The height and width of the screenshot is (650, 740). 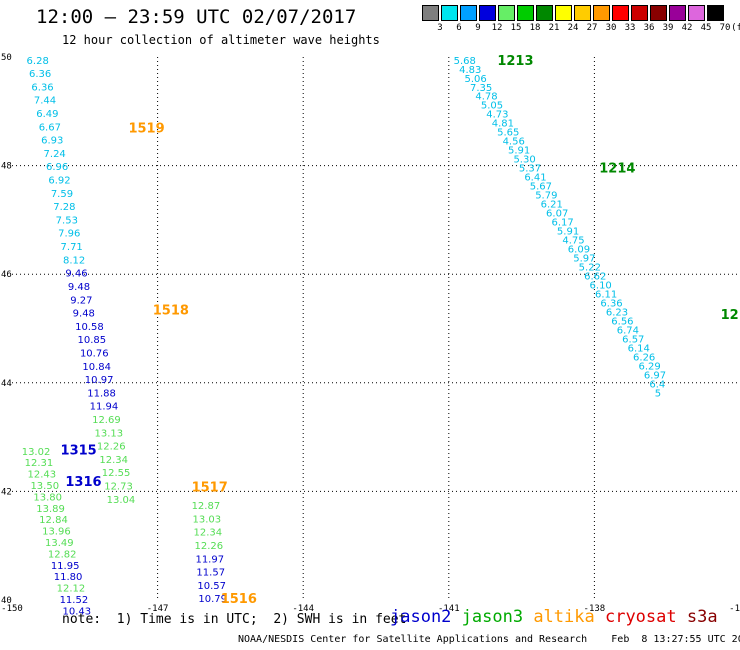 What do you see at coordinates (38, 61) in the screenshot?
I see `data-point-label: 6.28` at bounding box center [38, 61].